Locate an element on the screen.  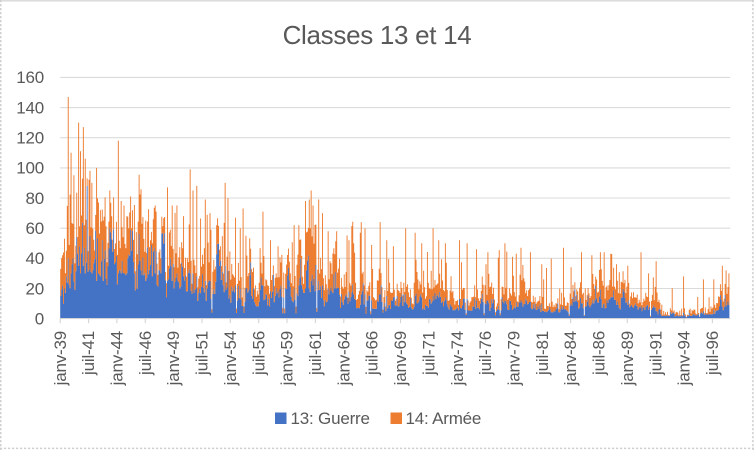
svg-text: 0 is located at coordinates (39, 318).